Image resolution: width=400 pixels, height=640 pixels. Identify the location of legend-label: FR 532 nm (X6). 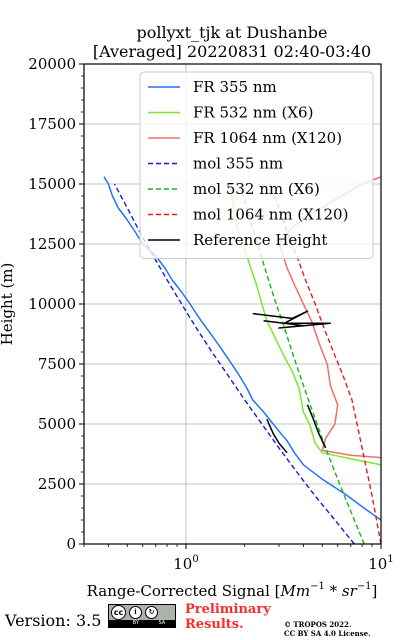
(253, 113).